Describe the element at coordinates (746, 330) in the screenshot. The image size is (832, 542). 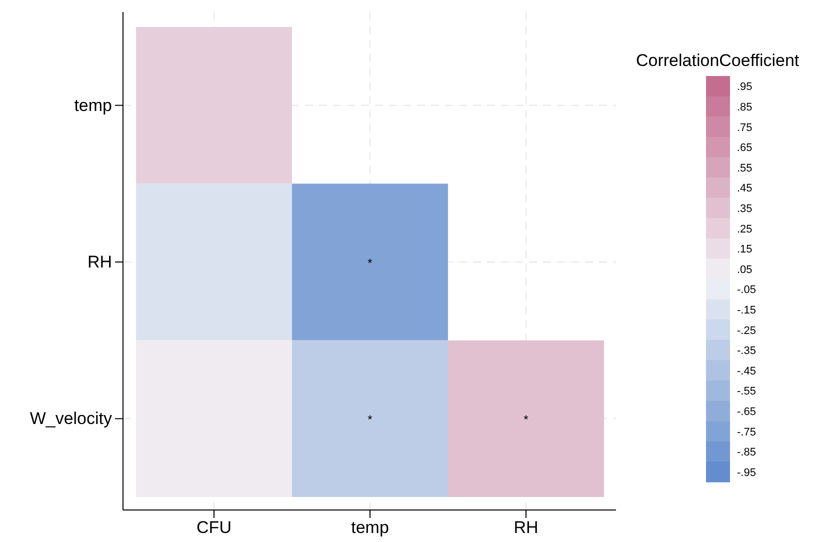
I see `color-bar-label: -.25` at that location.